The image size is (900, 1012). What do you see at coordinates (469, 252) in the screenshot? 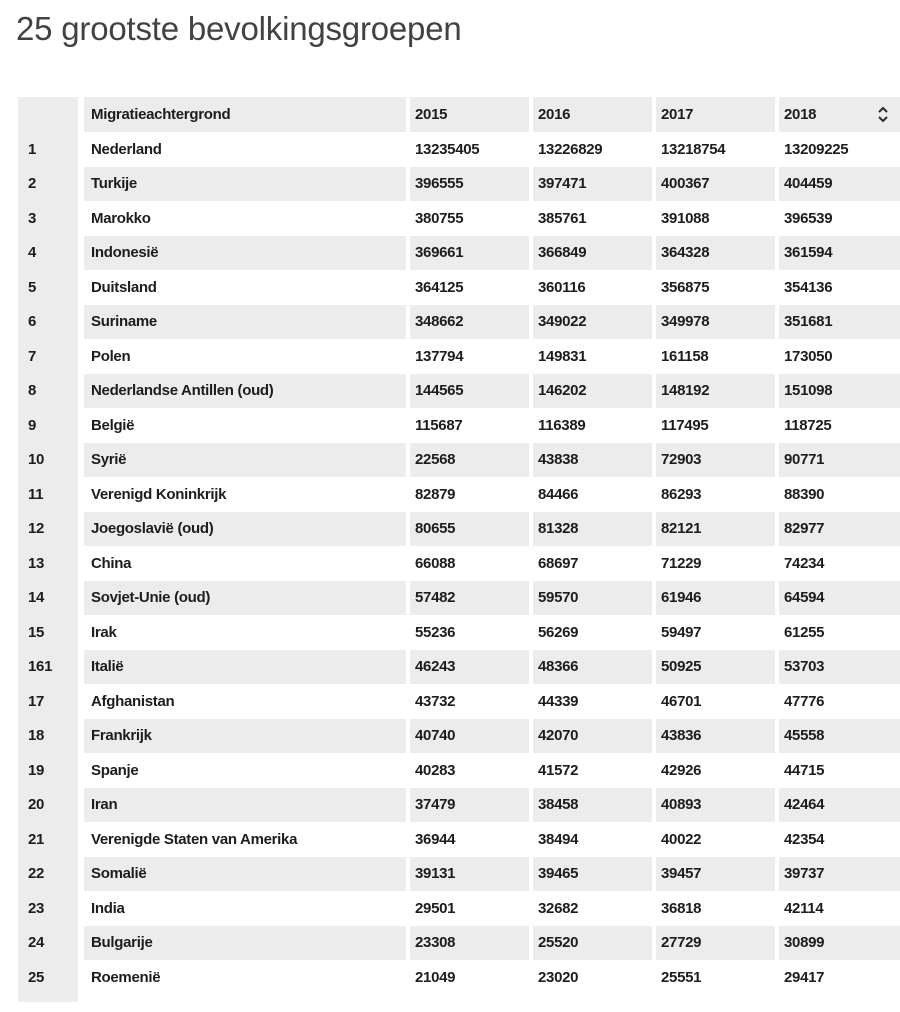
I see `value-2015-cell: 369661` at bounding box center [469, 252].